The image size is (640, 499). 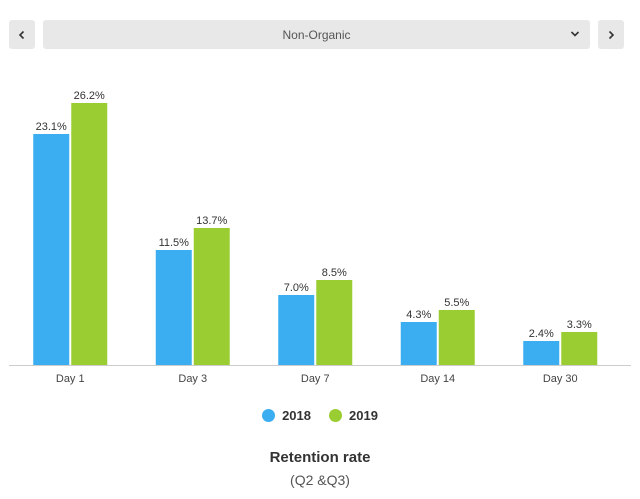 What do you see at coordinates (334, 273) in the screenshot?
I see `data-label-2019-day-7: 8.5%` at bounding box center [334, 273].